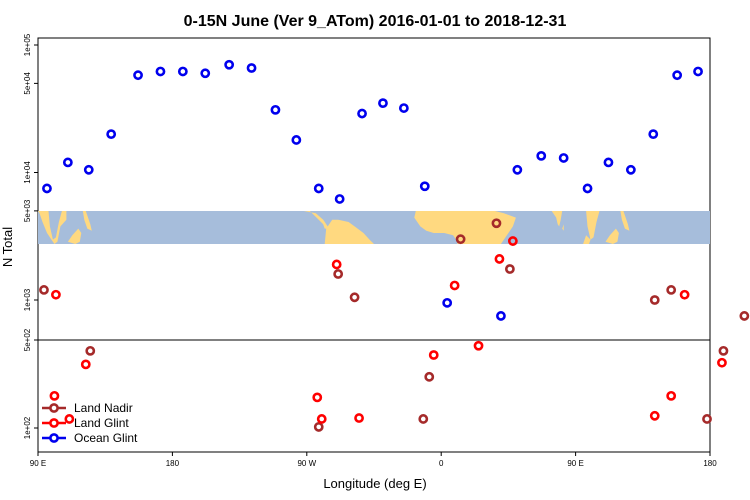 The image size is (750, 500). What do you see at coordinates (27, 83) in the screenshot?
I see `y-tick-label: 5e+04` at bounding box center [27, 83].